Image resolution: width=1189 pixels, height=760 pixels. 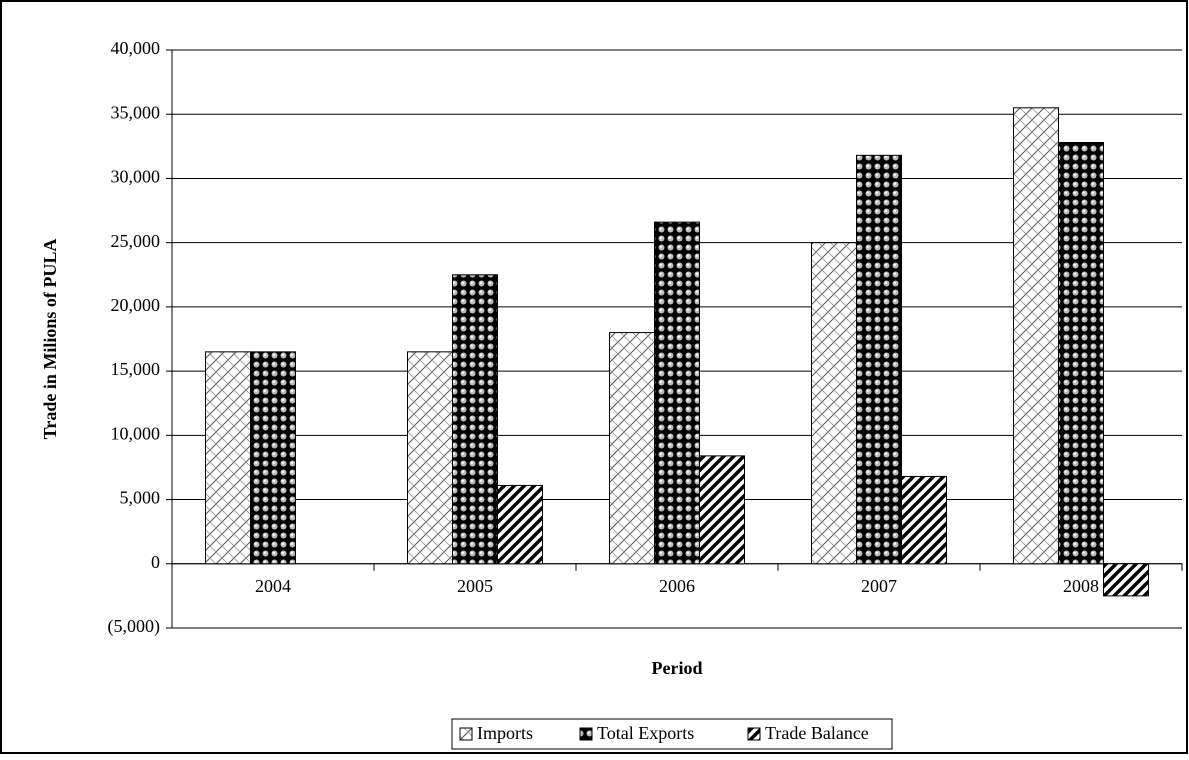 I want to click on y-tick-label: 5,000, so click(x=140, y=498).